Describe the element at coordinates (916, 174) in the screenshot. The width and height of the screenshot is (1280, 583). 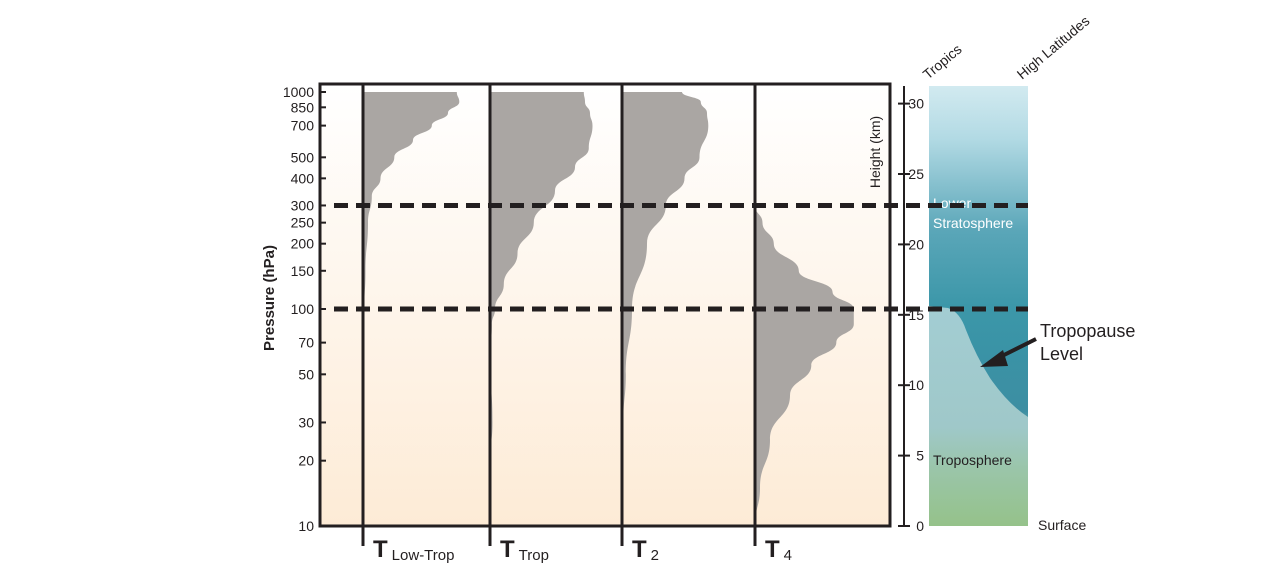
I see `height-tick-label: 25` at that location.